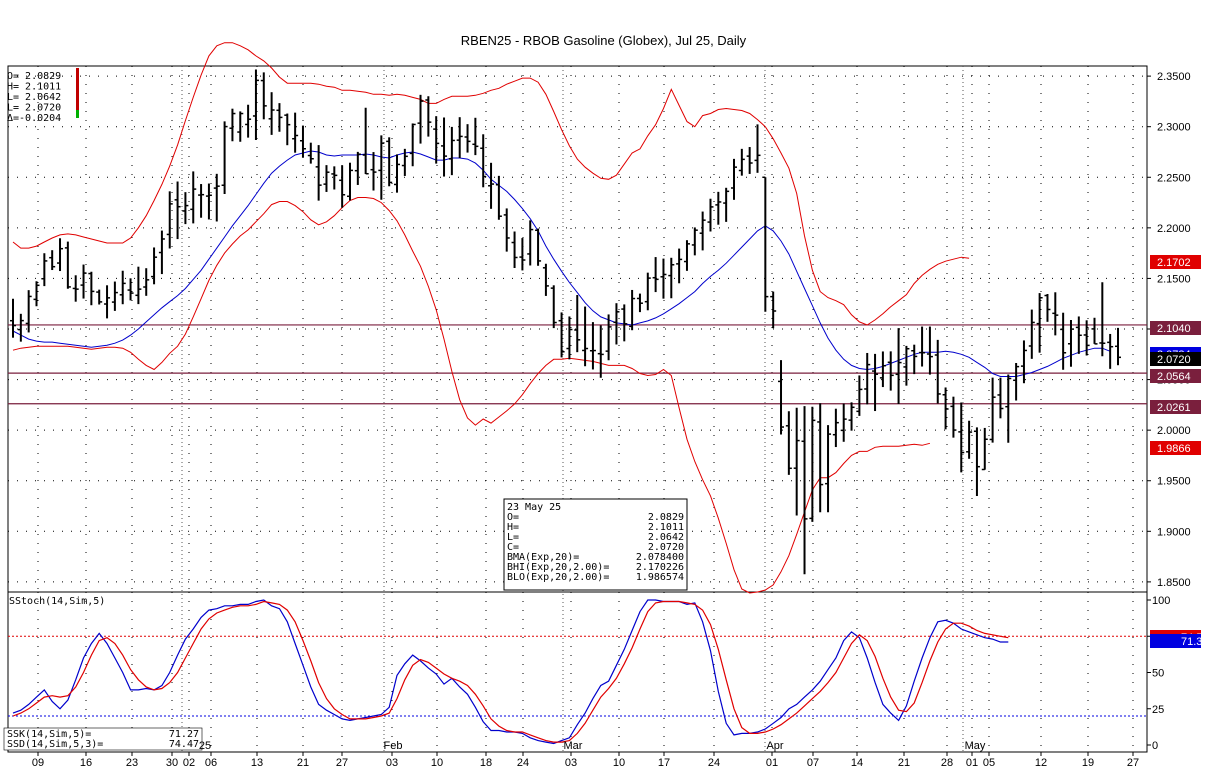 The height and width of the screenshot is (772, 1207). Describe the element at coordinates (975, 746) in the screenshot. I see `month-label: May` at that location.